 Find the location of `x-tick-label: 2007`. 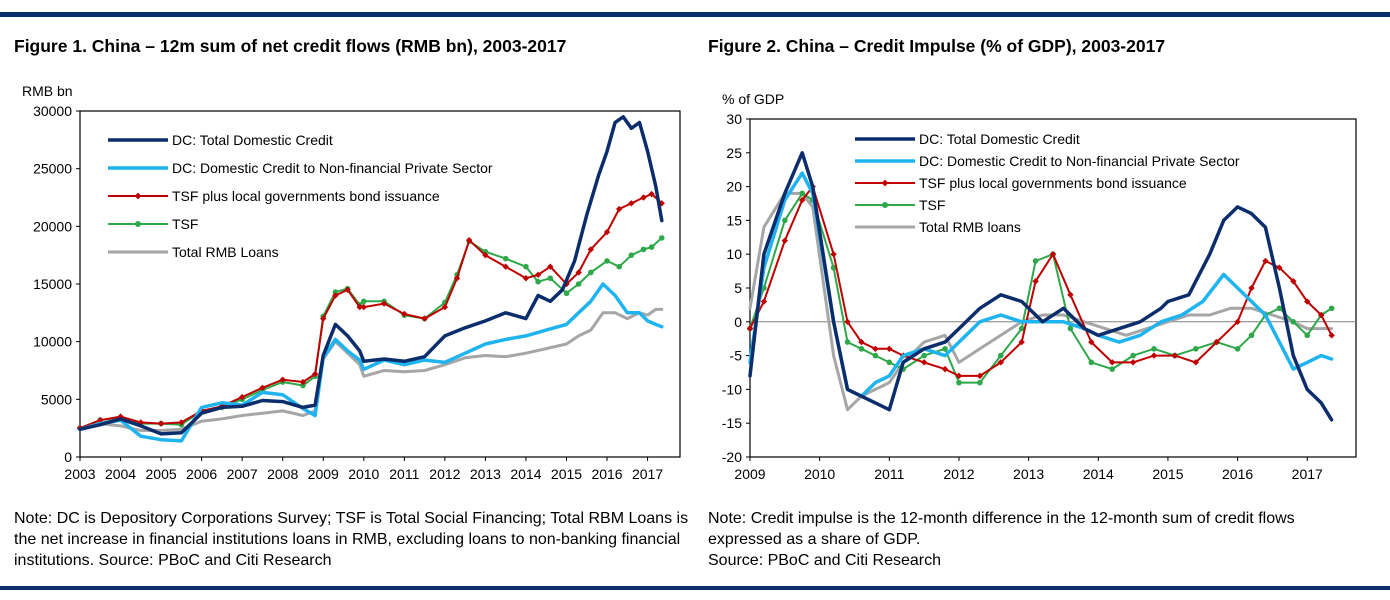

x-tick-label: 2007 is located at coordinates (242, 474).